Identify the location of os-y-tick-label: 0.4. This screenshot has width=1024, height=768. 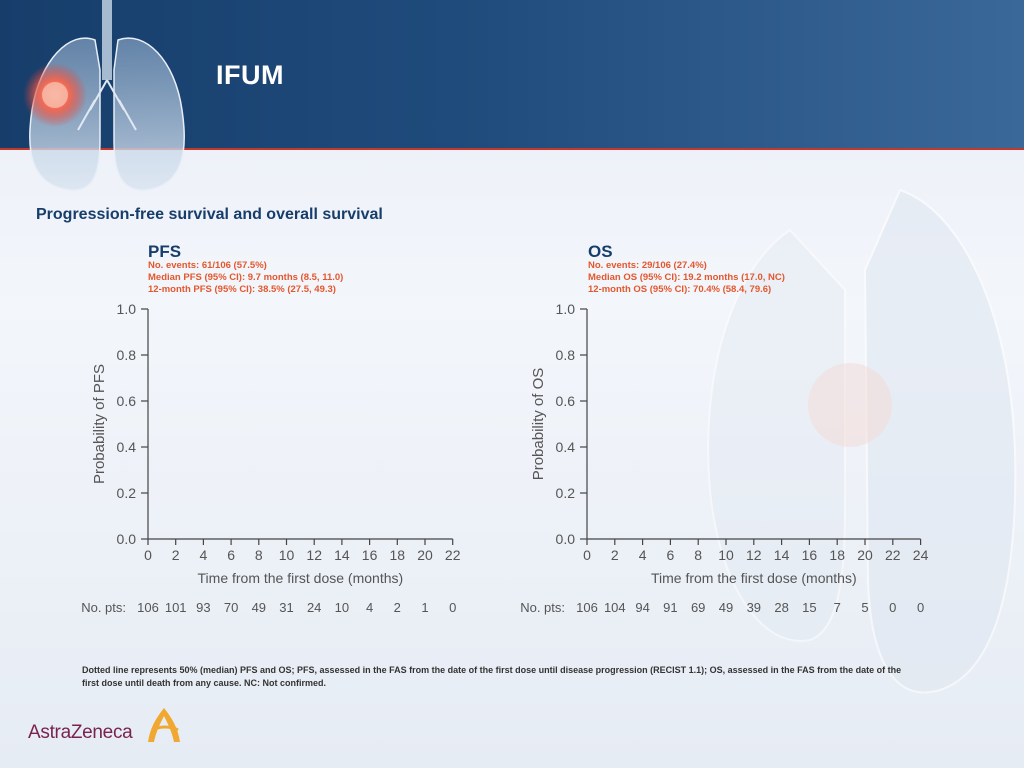
(566, 447).